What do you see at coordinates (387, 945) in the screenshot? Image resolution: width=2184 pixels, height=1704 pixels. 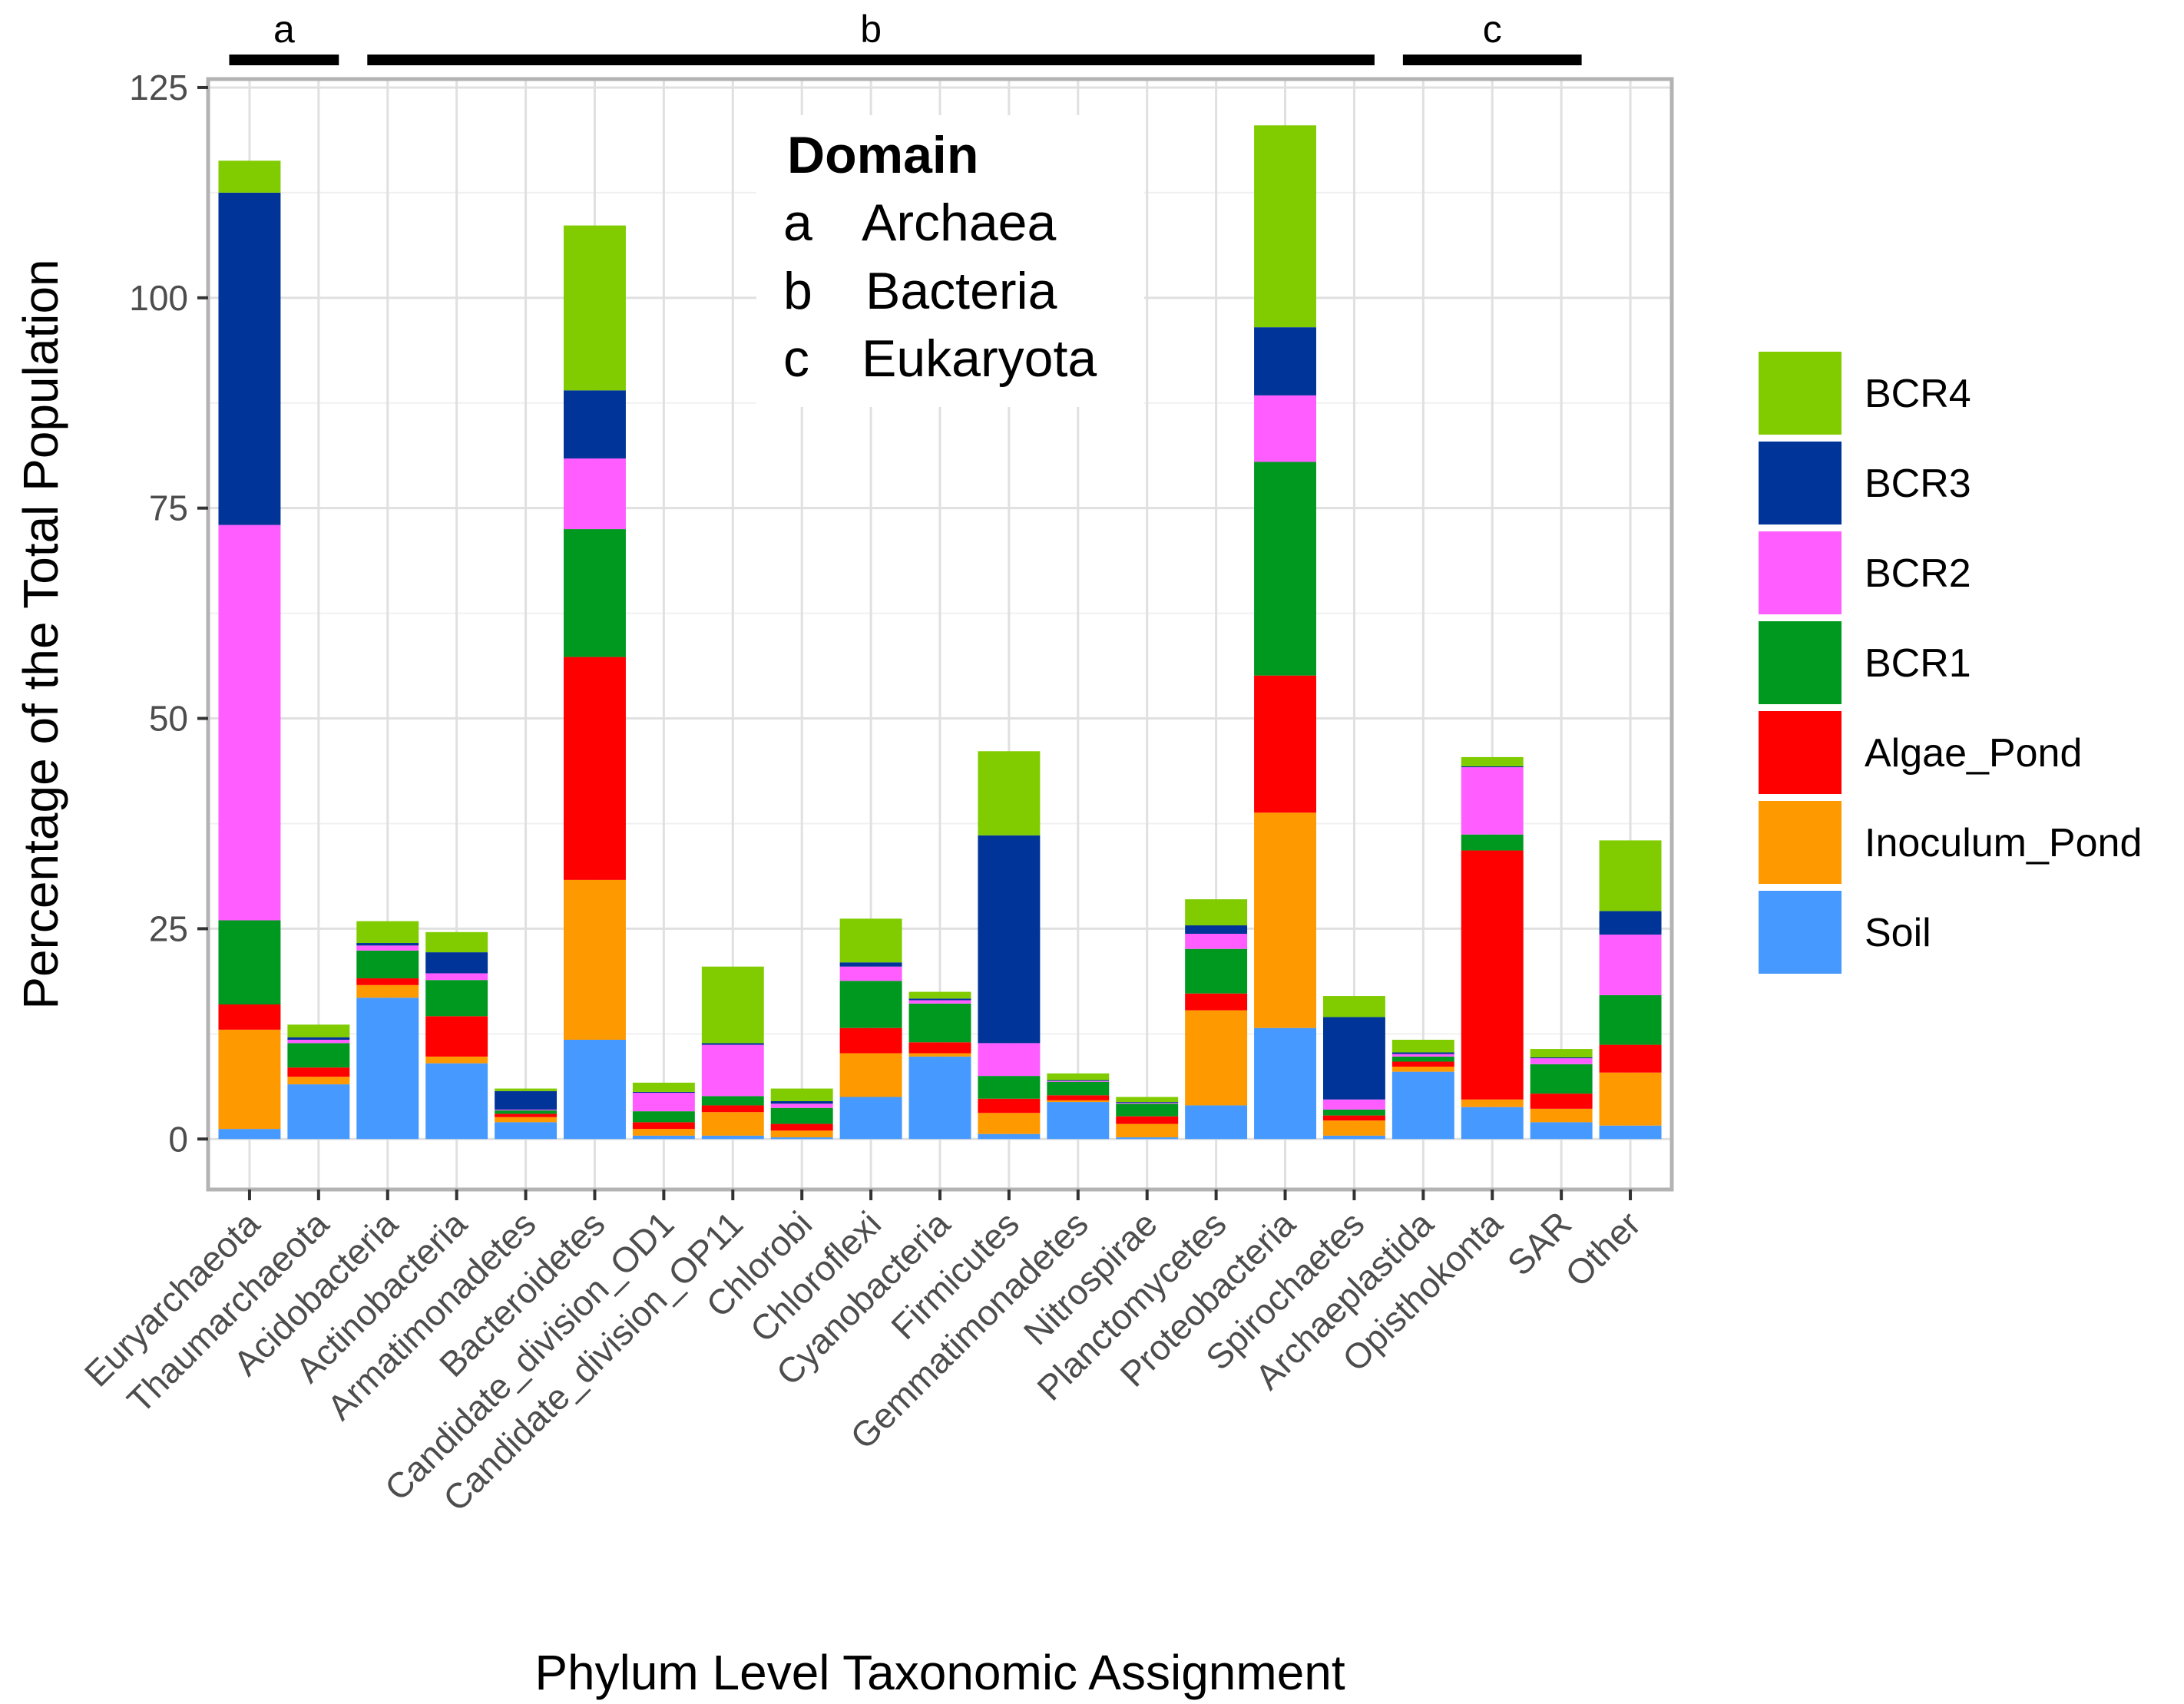 I see `bar-acidobacteria-bcr3` at bounding box center [387, 945].